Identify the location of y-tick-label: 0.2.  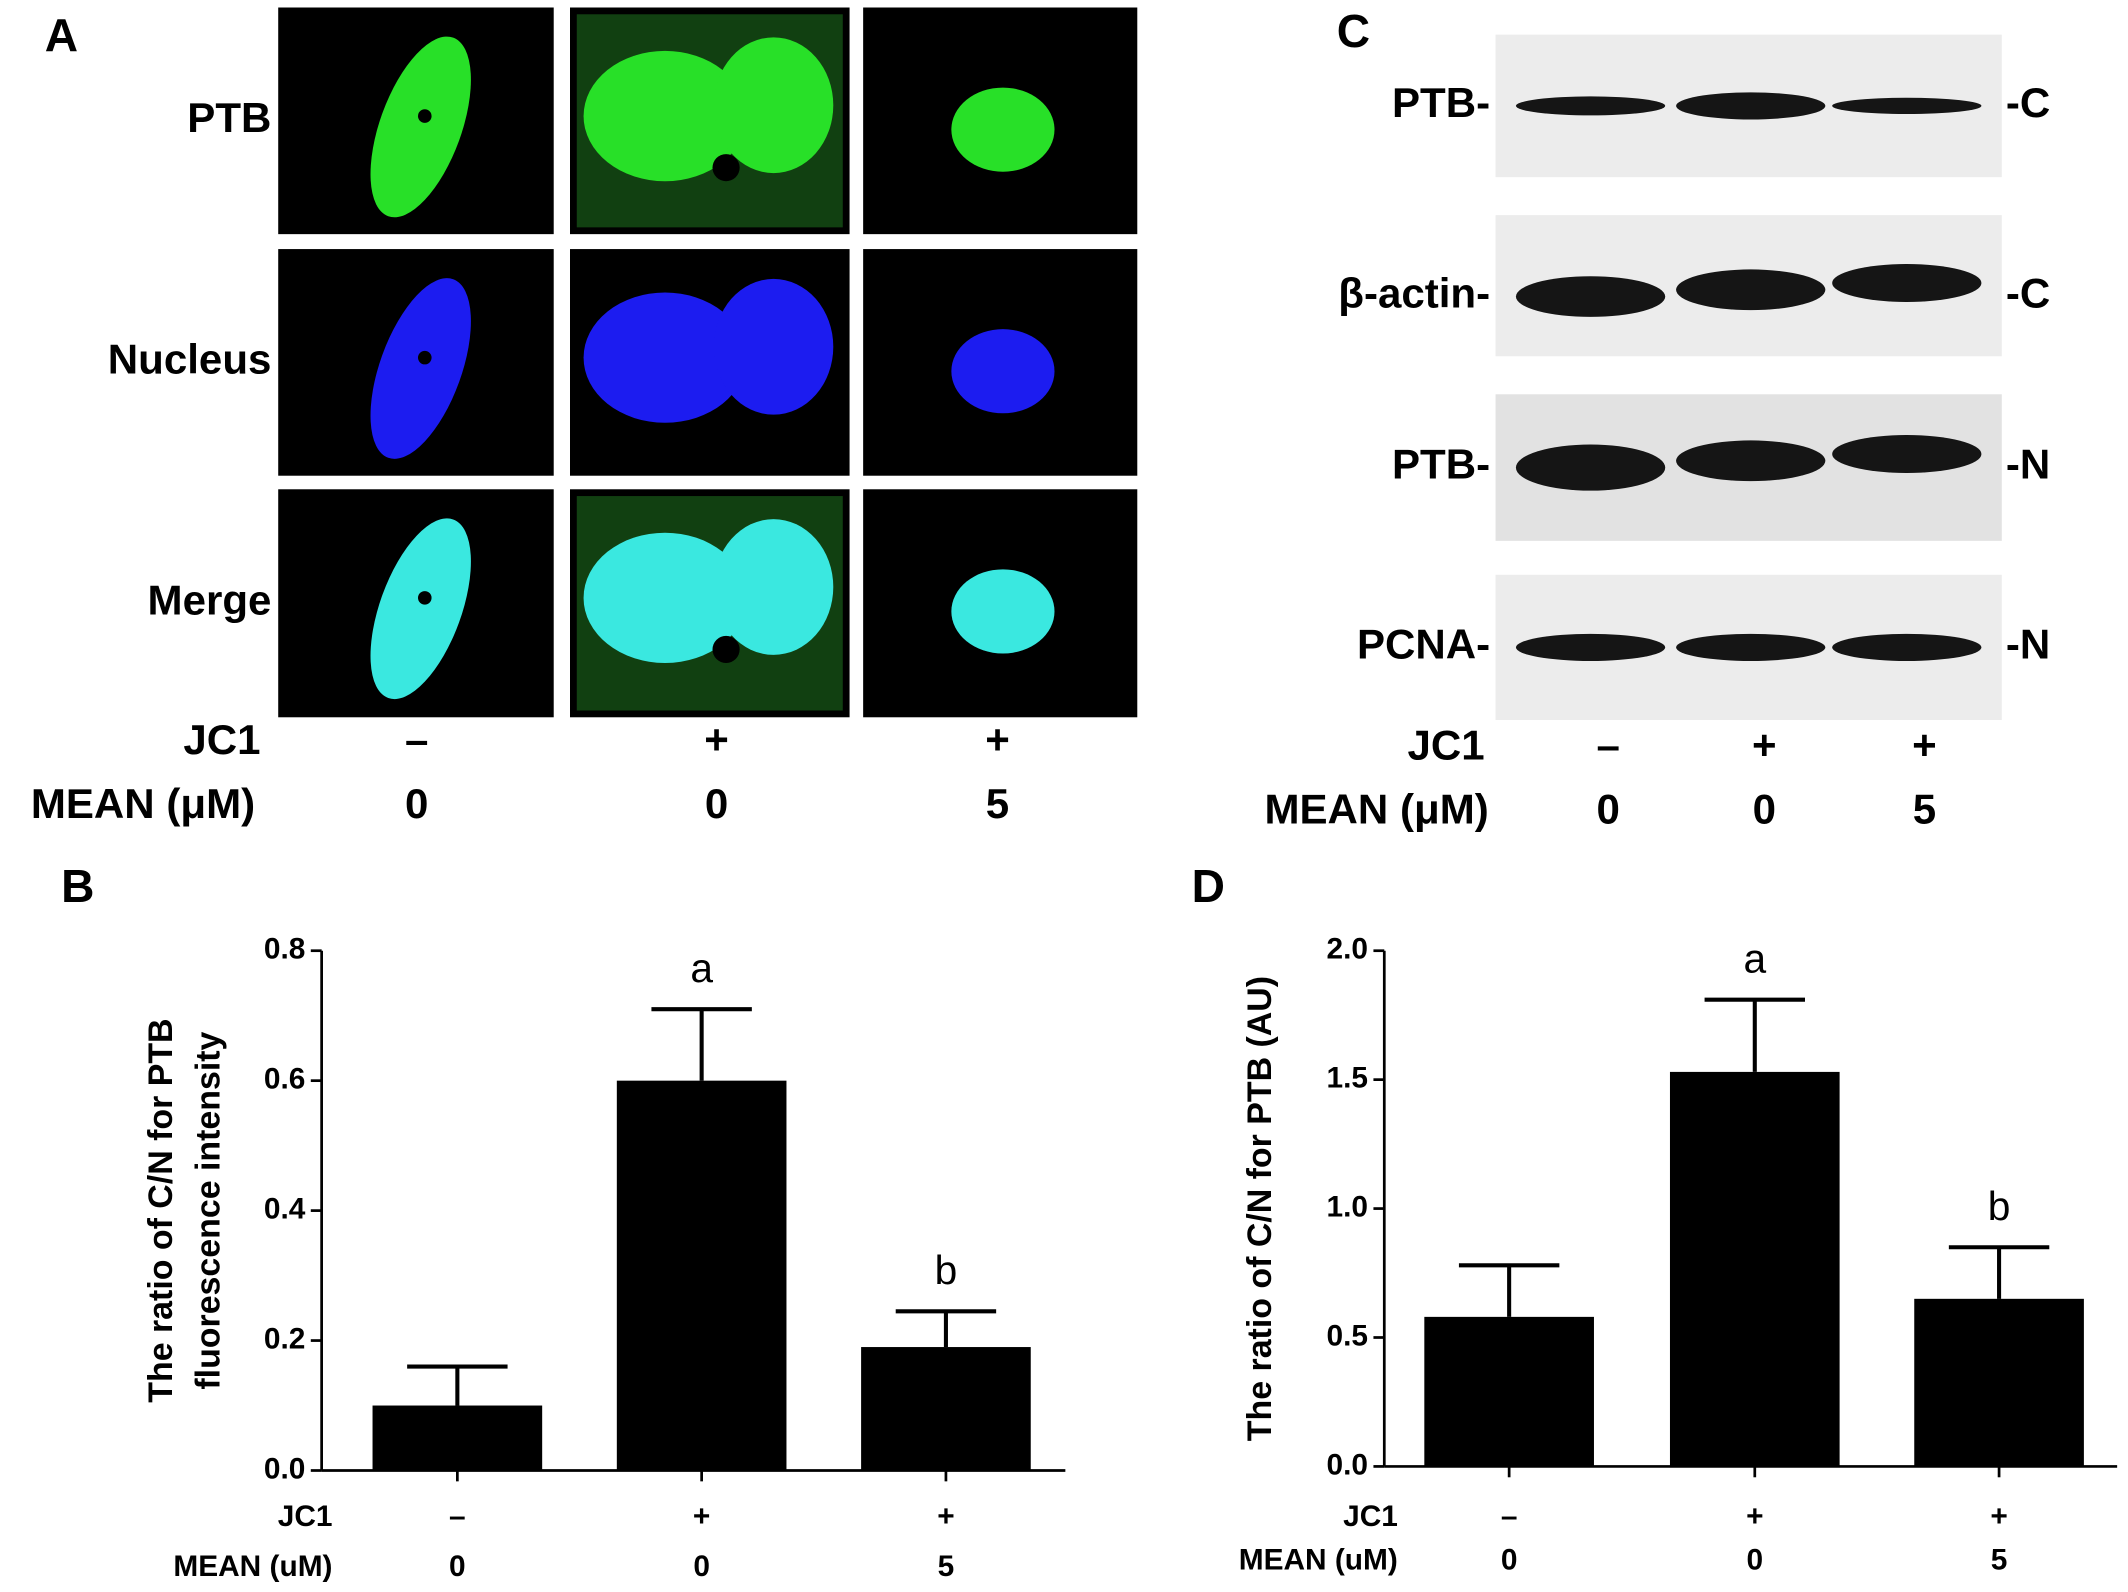
(285, 1338).